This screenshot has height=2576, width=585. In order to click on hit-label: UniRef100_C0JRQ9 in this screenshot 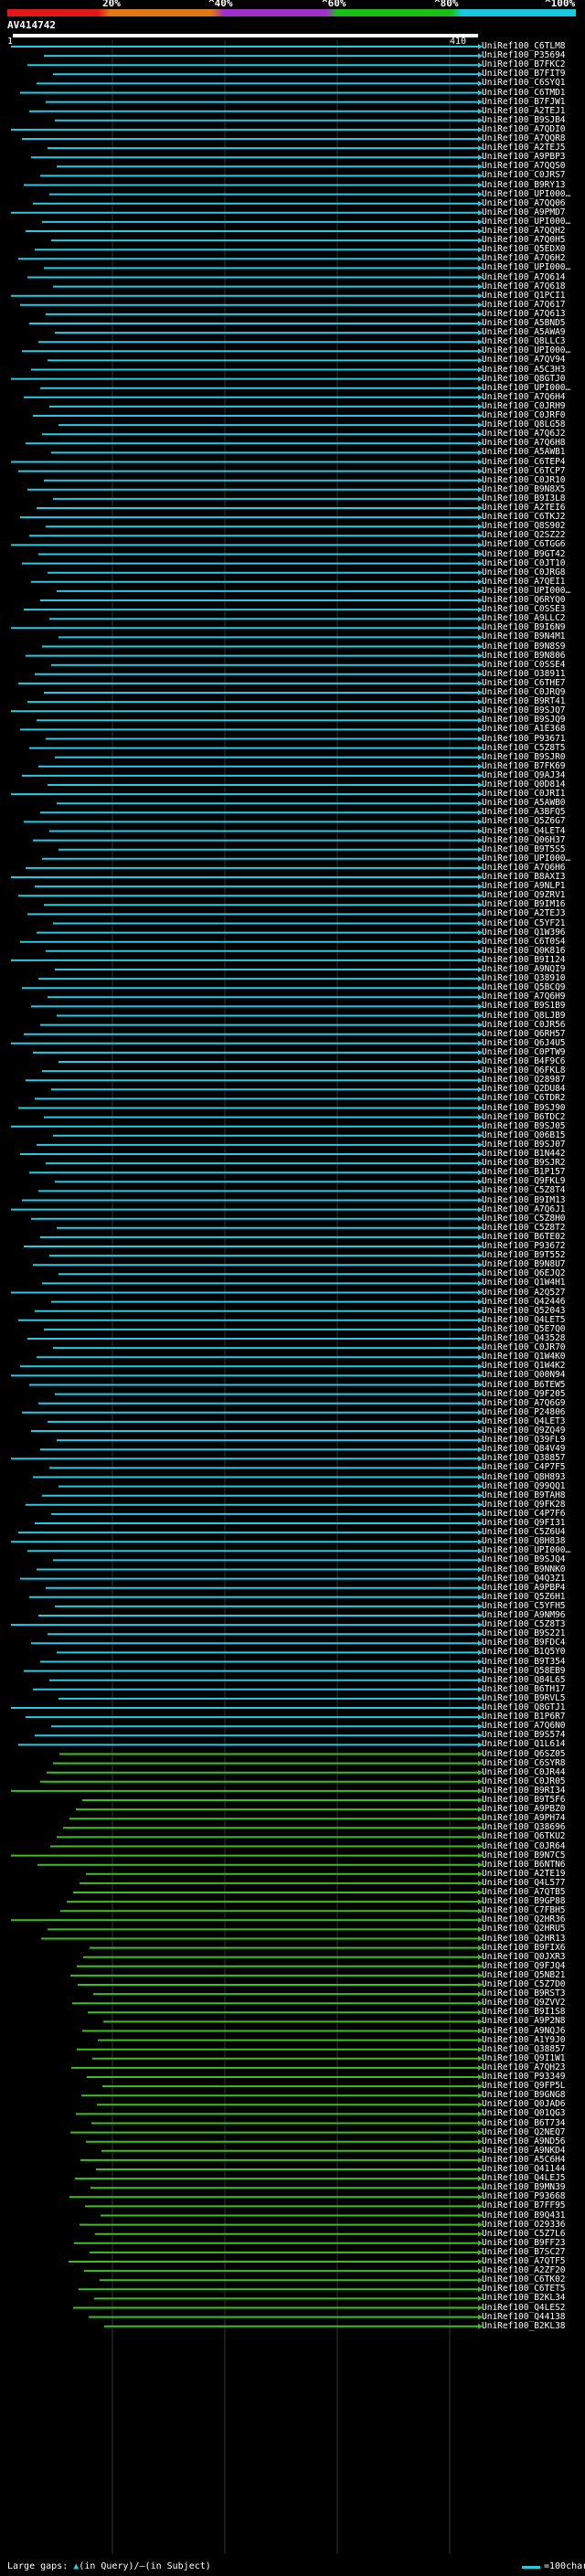, I will do `click(524, 692)`.